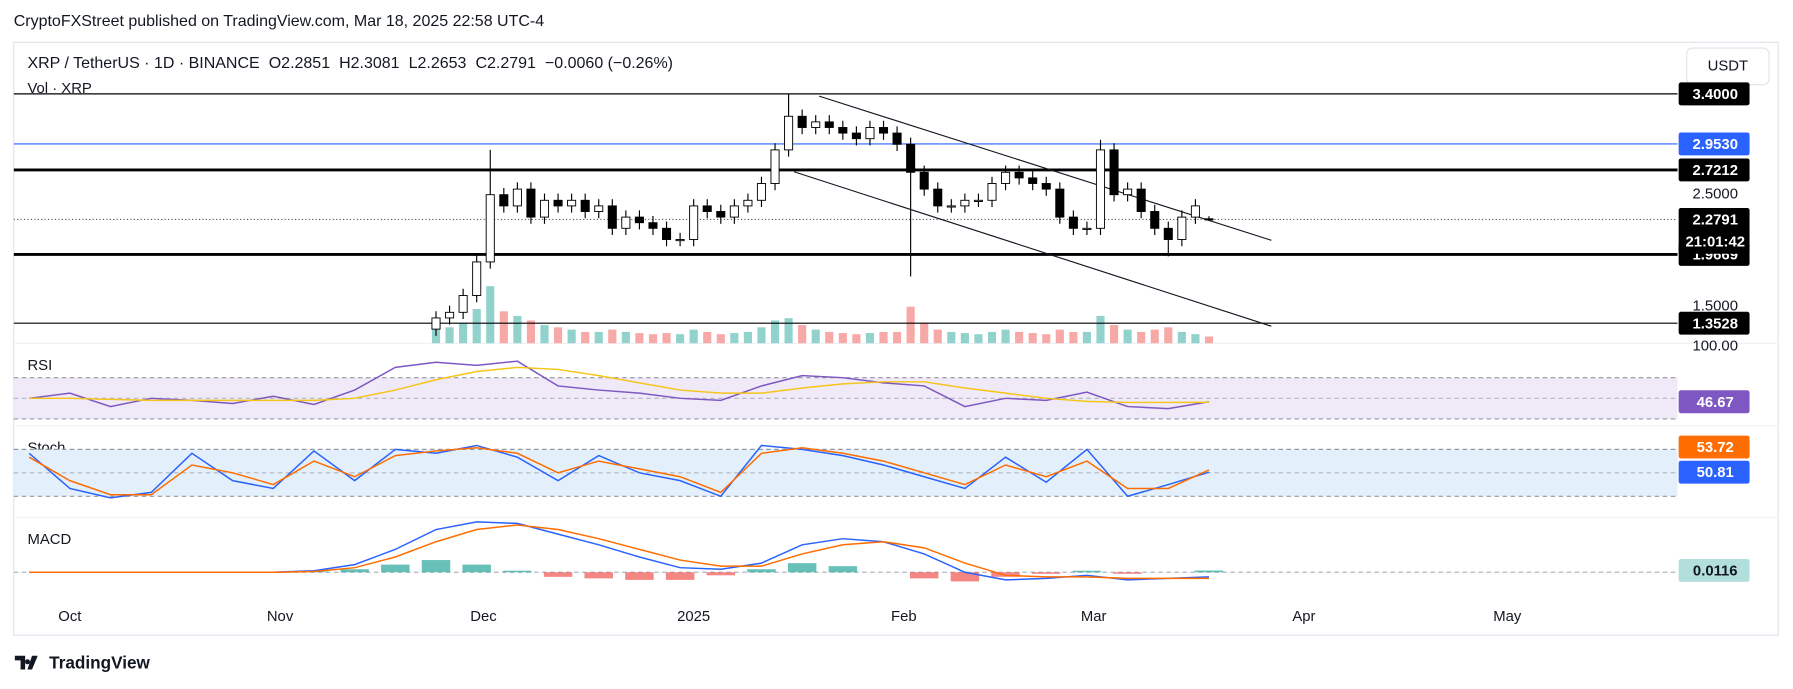  I want to click on y-tick-label: 100.00, so click(1715, 347).